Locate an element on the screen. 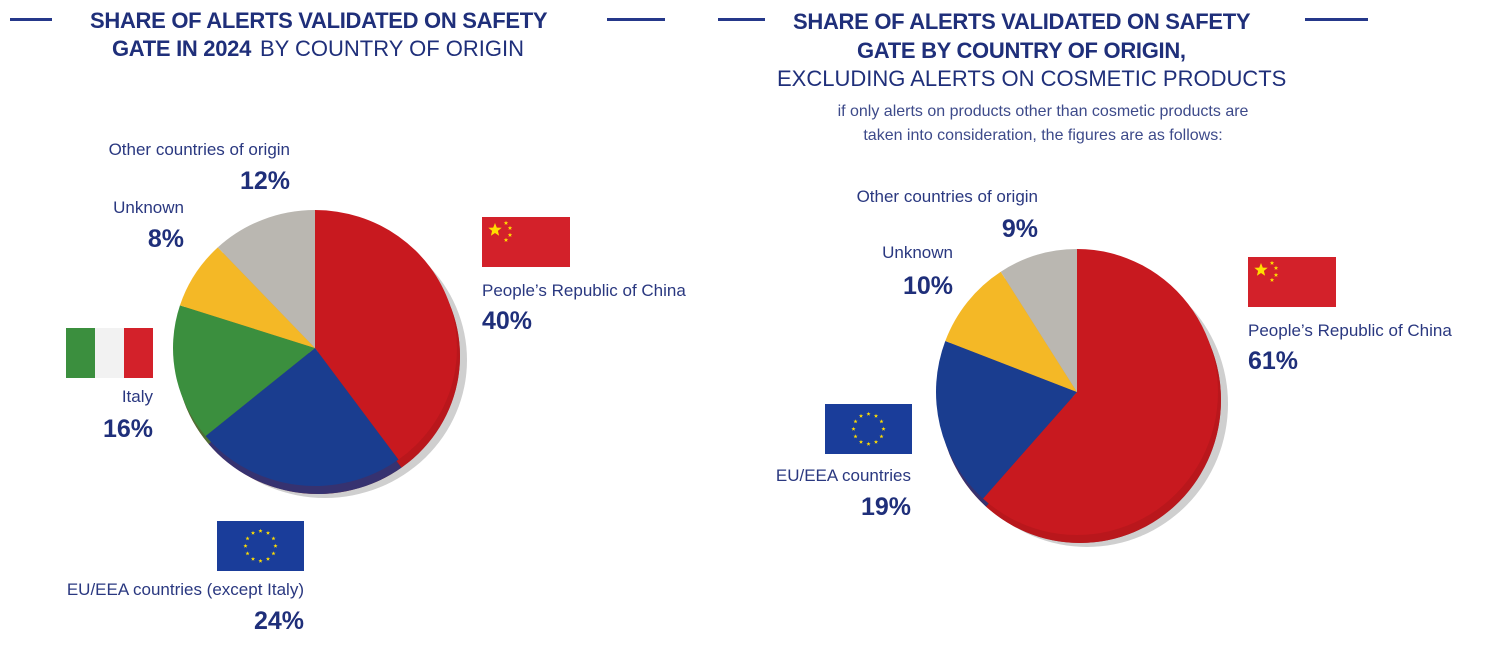  chart2-title-line1: SHARE OF ALERTS VALIDATED ON SAFETY is located at coordinates (1022, 21).